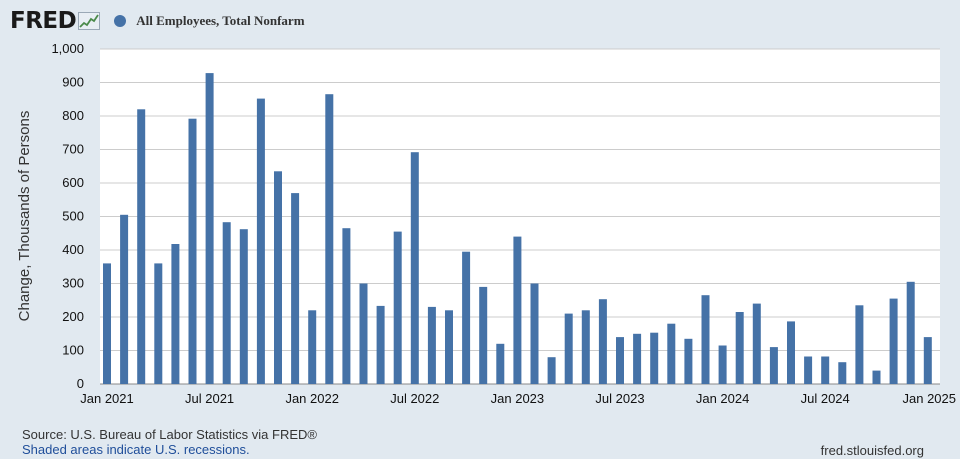 This screenshot has width=960, height=459. What do you see at coordinates (73, 149) in the screenshot?
I see `y-tick-label: 700` at bounding box center [73, 149].